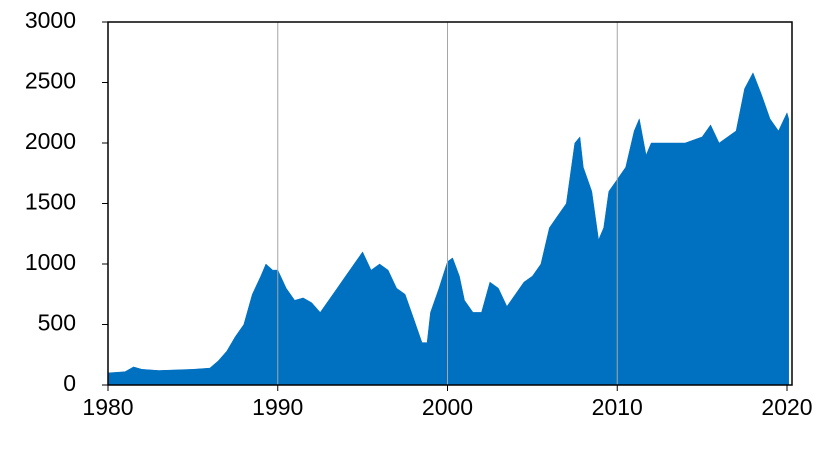 The width and height of the screenshot is (827, 449). What do you see at coordinates (50, 81) in the screenshot?
I see `y-tick-label: 2500` at bounding box center [50, 81].